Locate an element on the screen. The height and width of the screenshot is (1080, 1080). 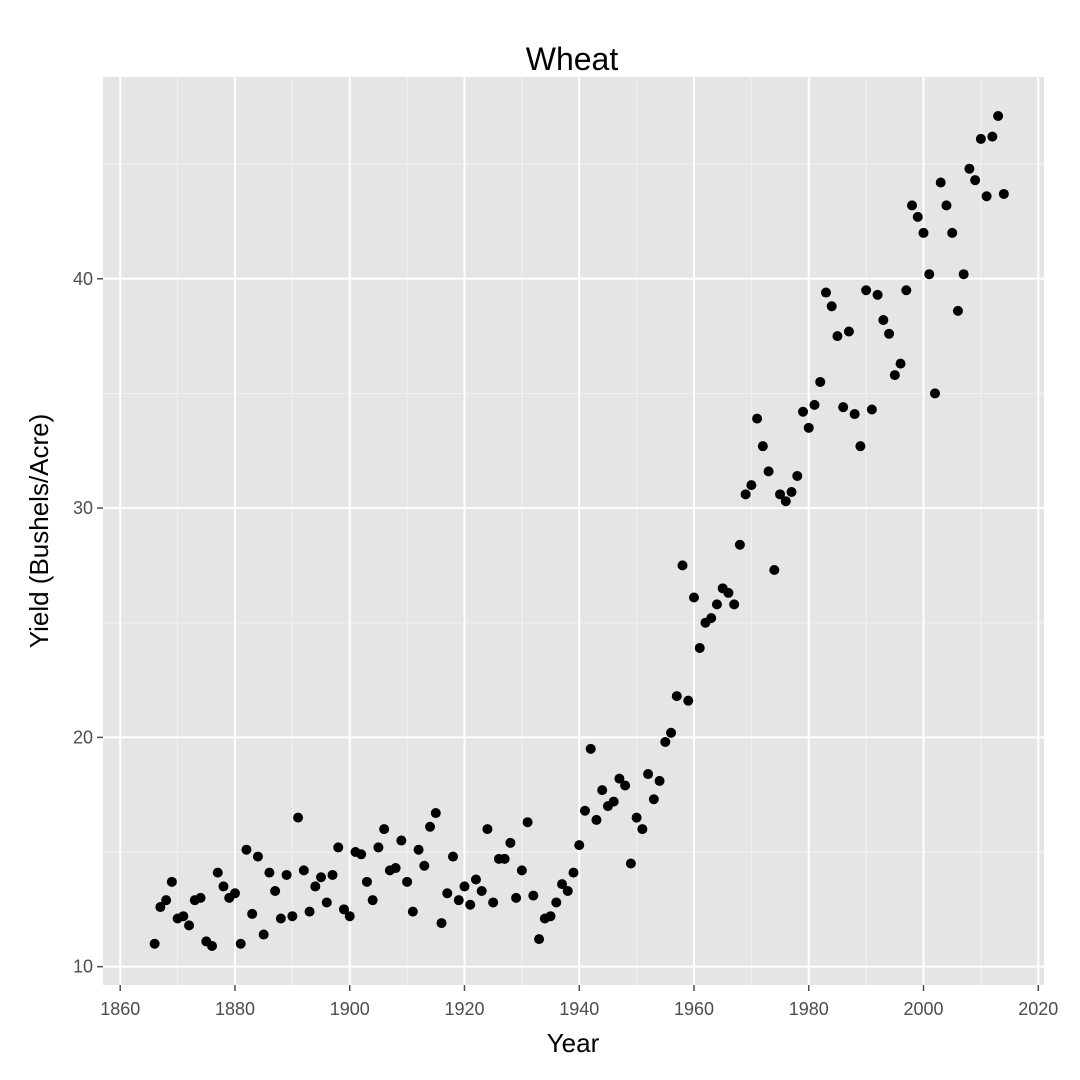
x-tick-label: 1960 is located at coordinates (694, 1009).